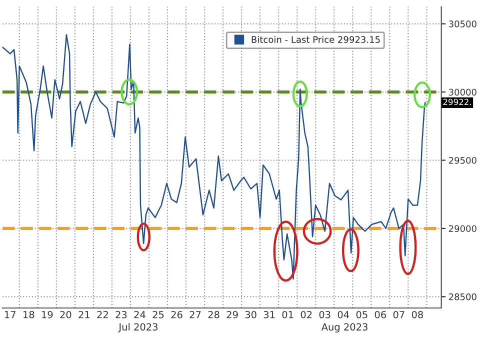 This screenshot has width=485, height=338. What do you see at coordinates (462, 296) in the screenshot?
I see `y-tick-label: 28500` at bounding box center [462, 296].